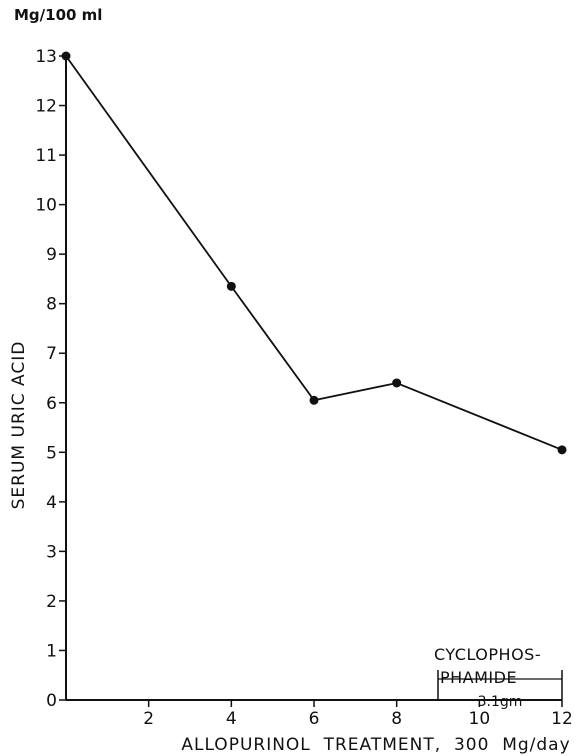 Image resolution: width=576 pixels, height=756 pixels. Describe the element at coordinates (51, 404) in the screenshot. I see `y-tick-label: 6` at that location.